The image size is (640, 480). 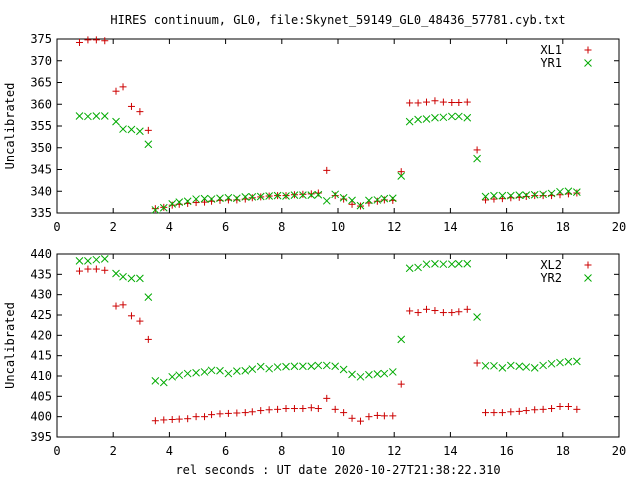 What do you see at coordinates (338, 451) in the screenshot?
I see `x-tick-label: 10` at bounding box center [338, 451].